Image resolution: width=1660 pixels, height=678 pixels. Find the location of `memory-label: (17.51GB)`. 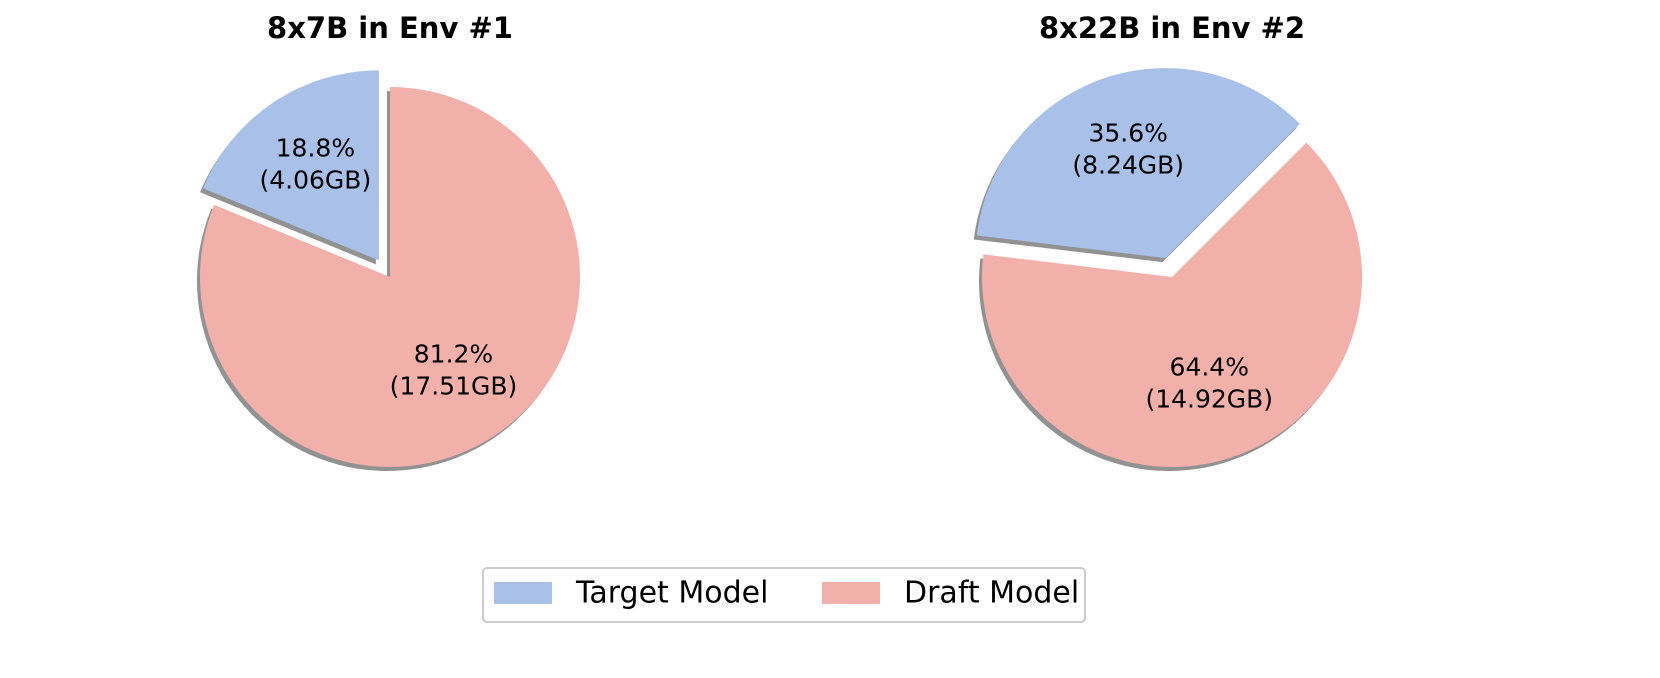

memory-label: (17.51GB) is located at coordinates (454, 386).